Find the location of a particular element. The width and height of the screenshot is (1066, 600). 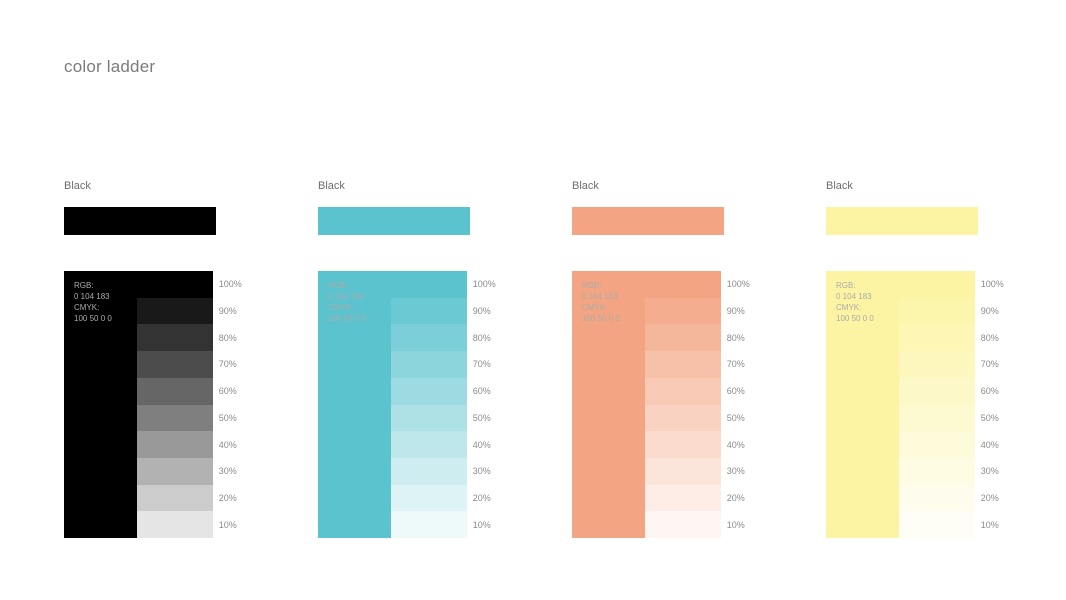

page-title: color ladder is located at coordinates (110, 66).